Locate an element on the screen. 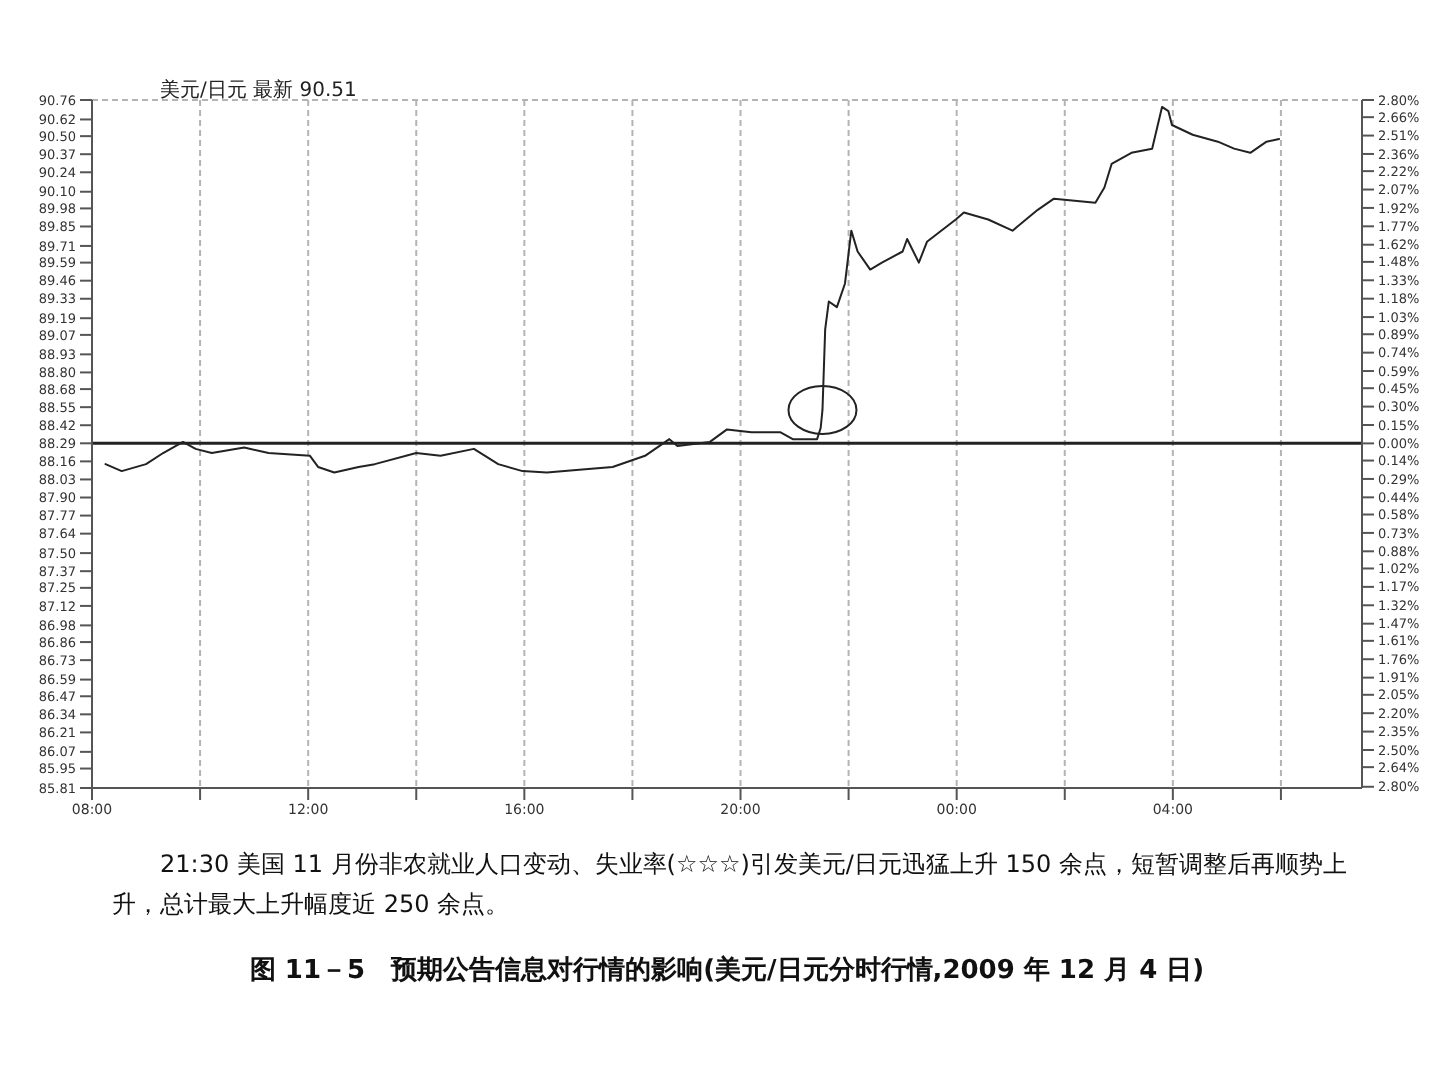 The image size is (1454, 1078). chart-subtitle: 美元/日元 最新 90.51 is located at coordinates (258, 90).